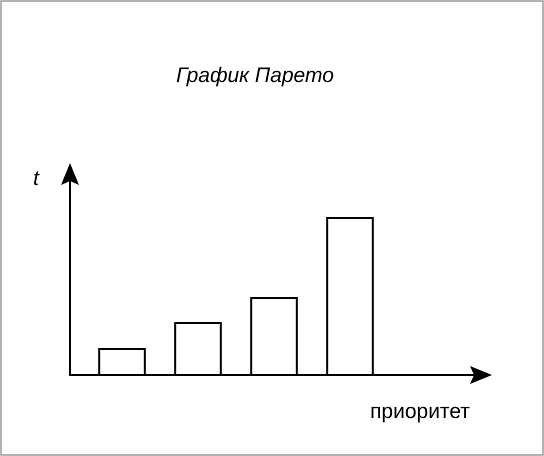 This screenshot has height=456, width=544. I want to click on x-axis-title: приоритет, so click(420, 411).